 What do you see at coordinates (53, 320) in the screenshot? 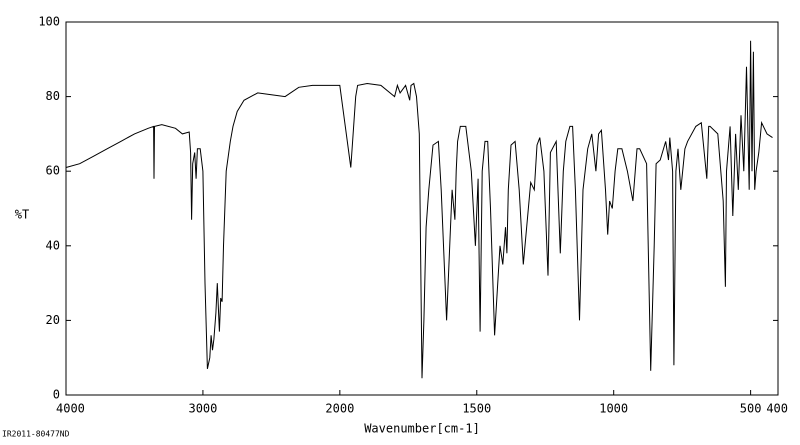
I see `y-tick-label: 20` at bounding box center [53, 320].